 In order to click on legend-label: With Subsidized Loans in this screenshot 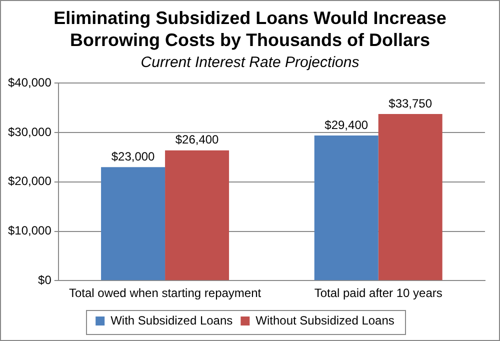, I will do `click(171, 320)`.